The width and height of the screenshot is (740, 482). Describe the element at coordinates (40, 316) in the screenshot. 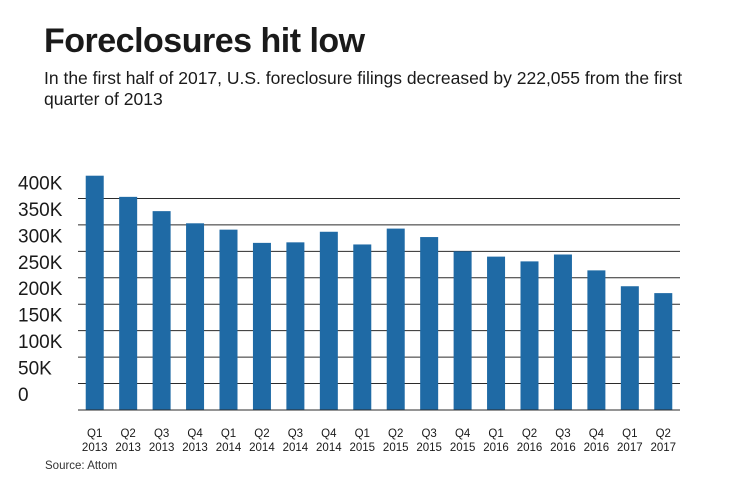

I see `y-tick-label: 150K` at that location.